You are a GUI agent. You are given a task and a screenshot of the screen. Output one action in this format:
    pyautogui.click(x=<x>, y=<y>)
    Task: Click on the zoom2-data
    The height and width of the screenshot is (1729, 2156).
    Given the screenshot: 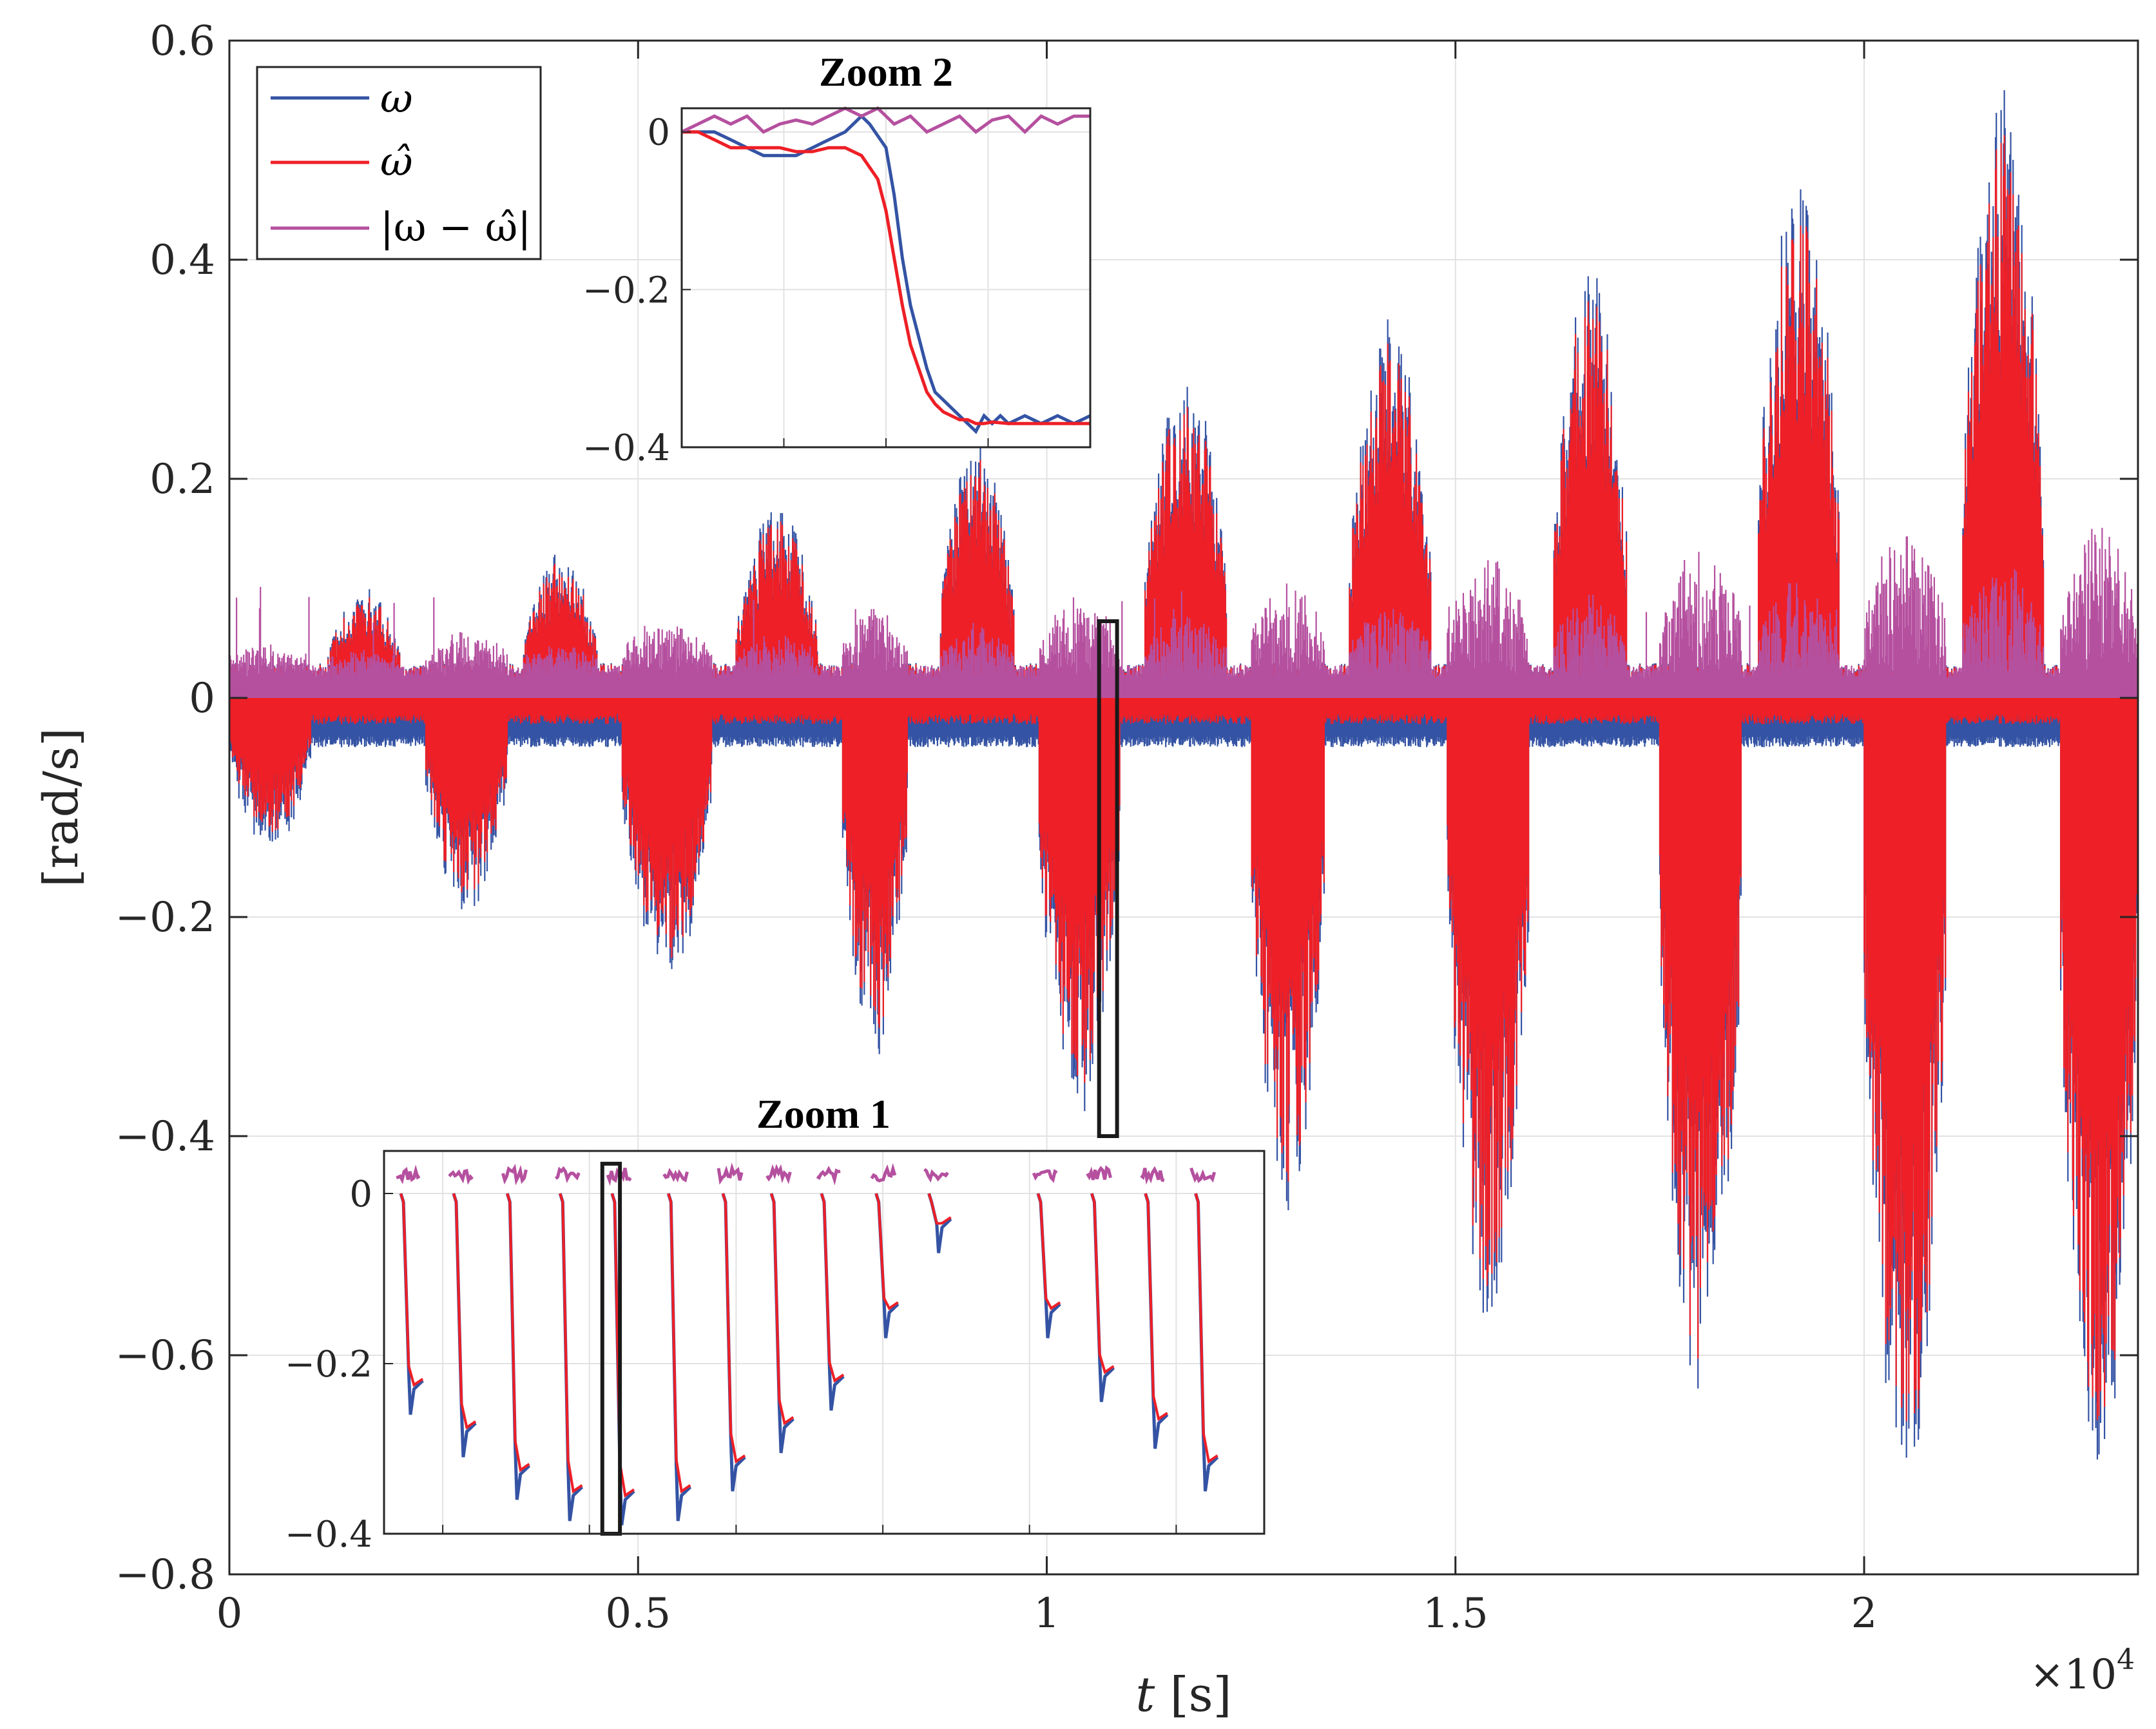 What is the action you would take?
    pyautogui.click(x=886, y=270)
    